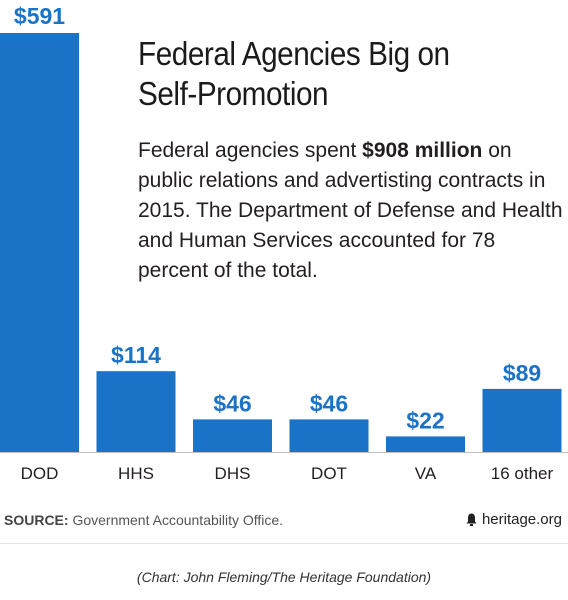 Image resolution: width=568 pixels, height=600 pixels. I want to click on category-label: 16 other, so click(522, 473).